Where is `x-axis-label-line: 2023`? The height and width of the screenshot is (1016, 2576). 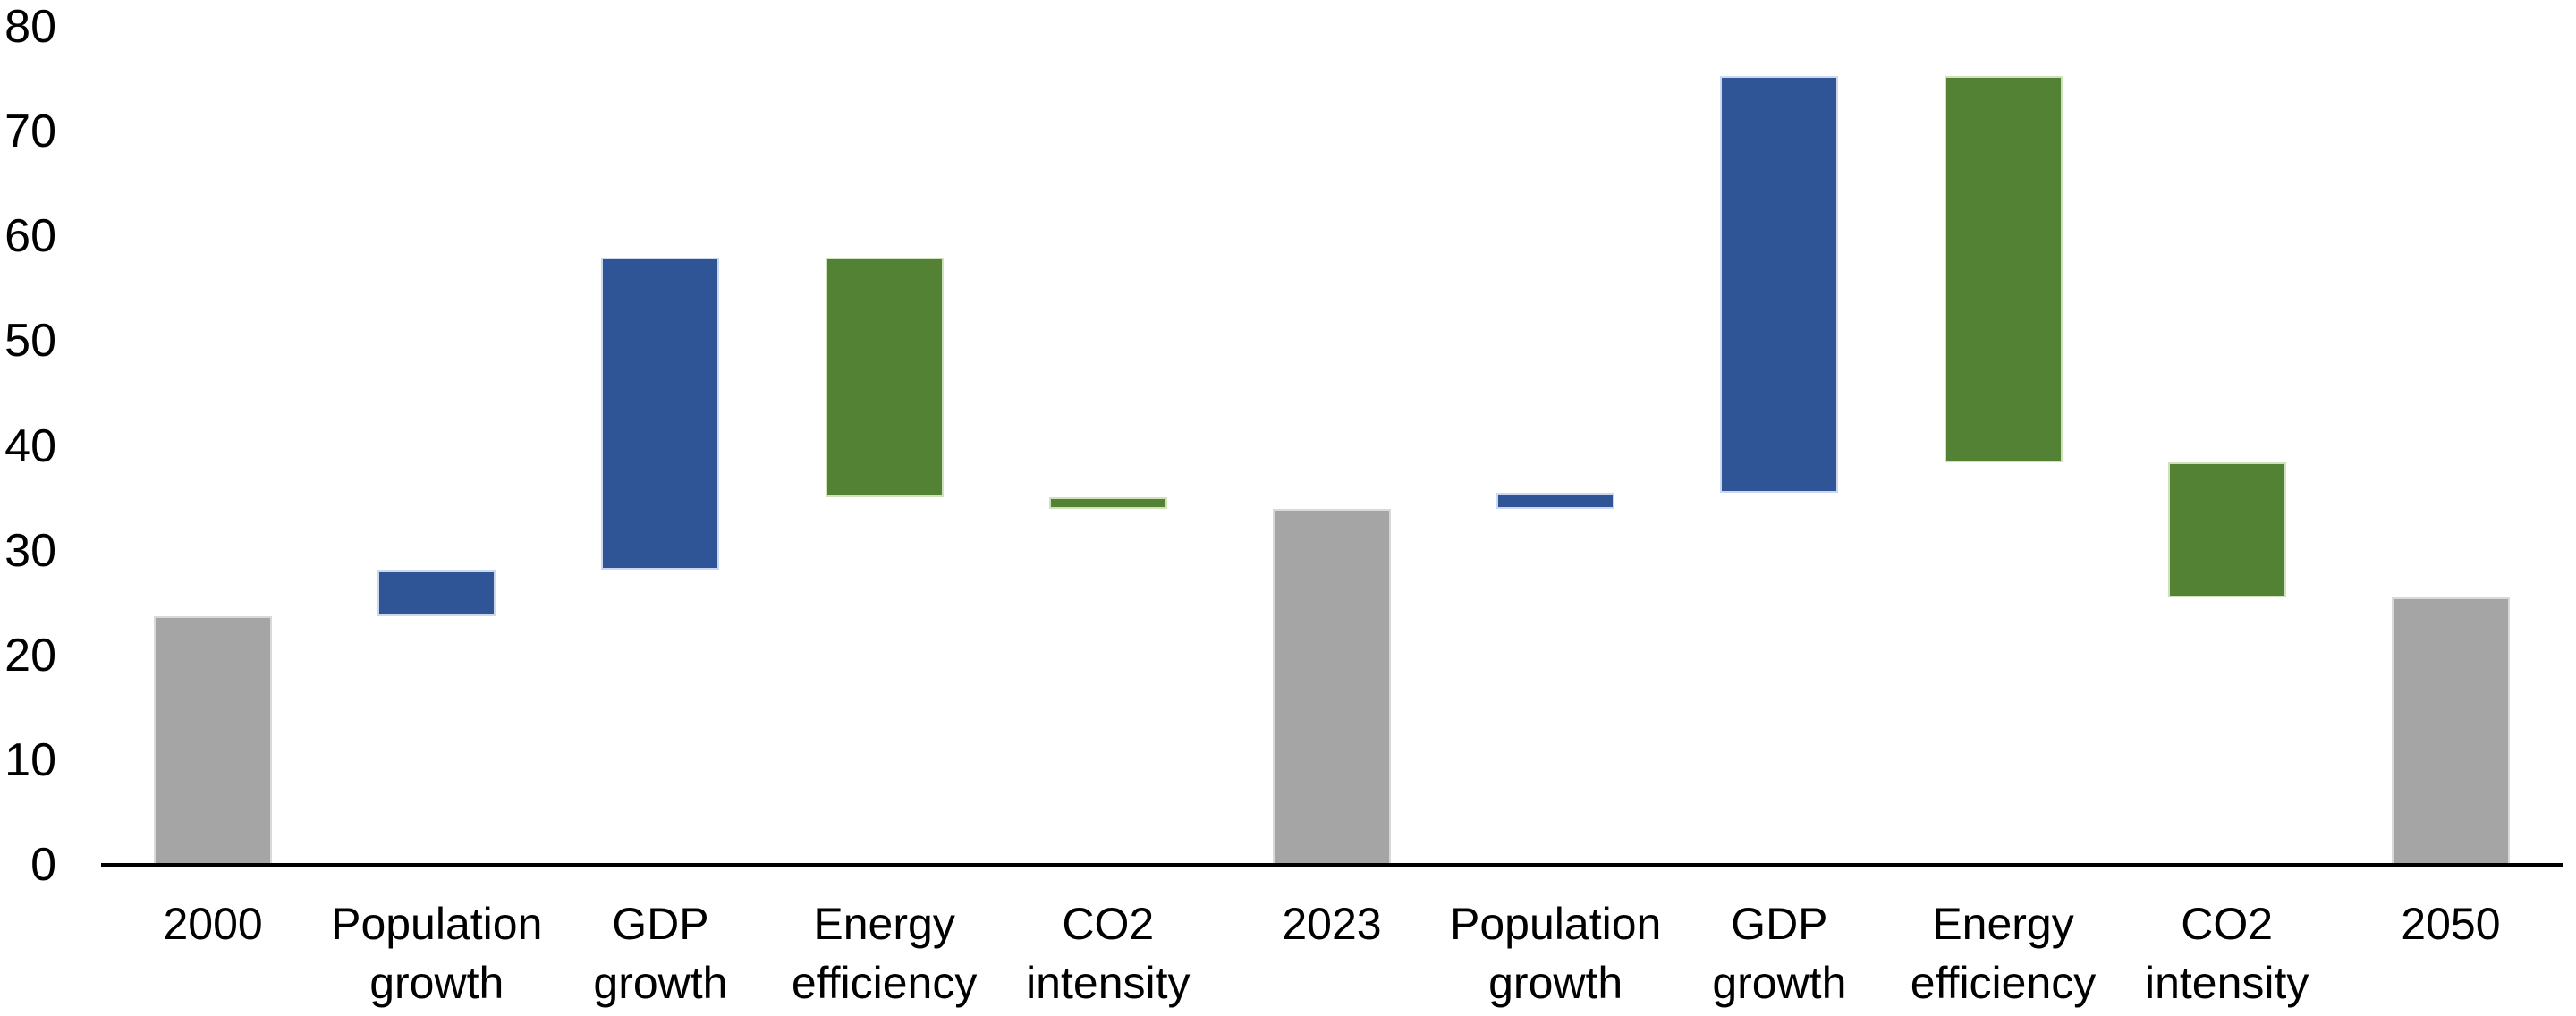
x-axis-label-line: 2023 is located at coordinates (1332, 924).